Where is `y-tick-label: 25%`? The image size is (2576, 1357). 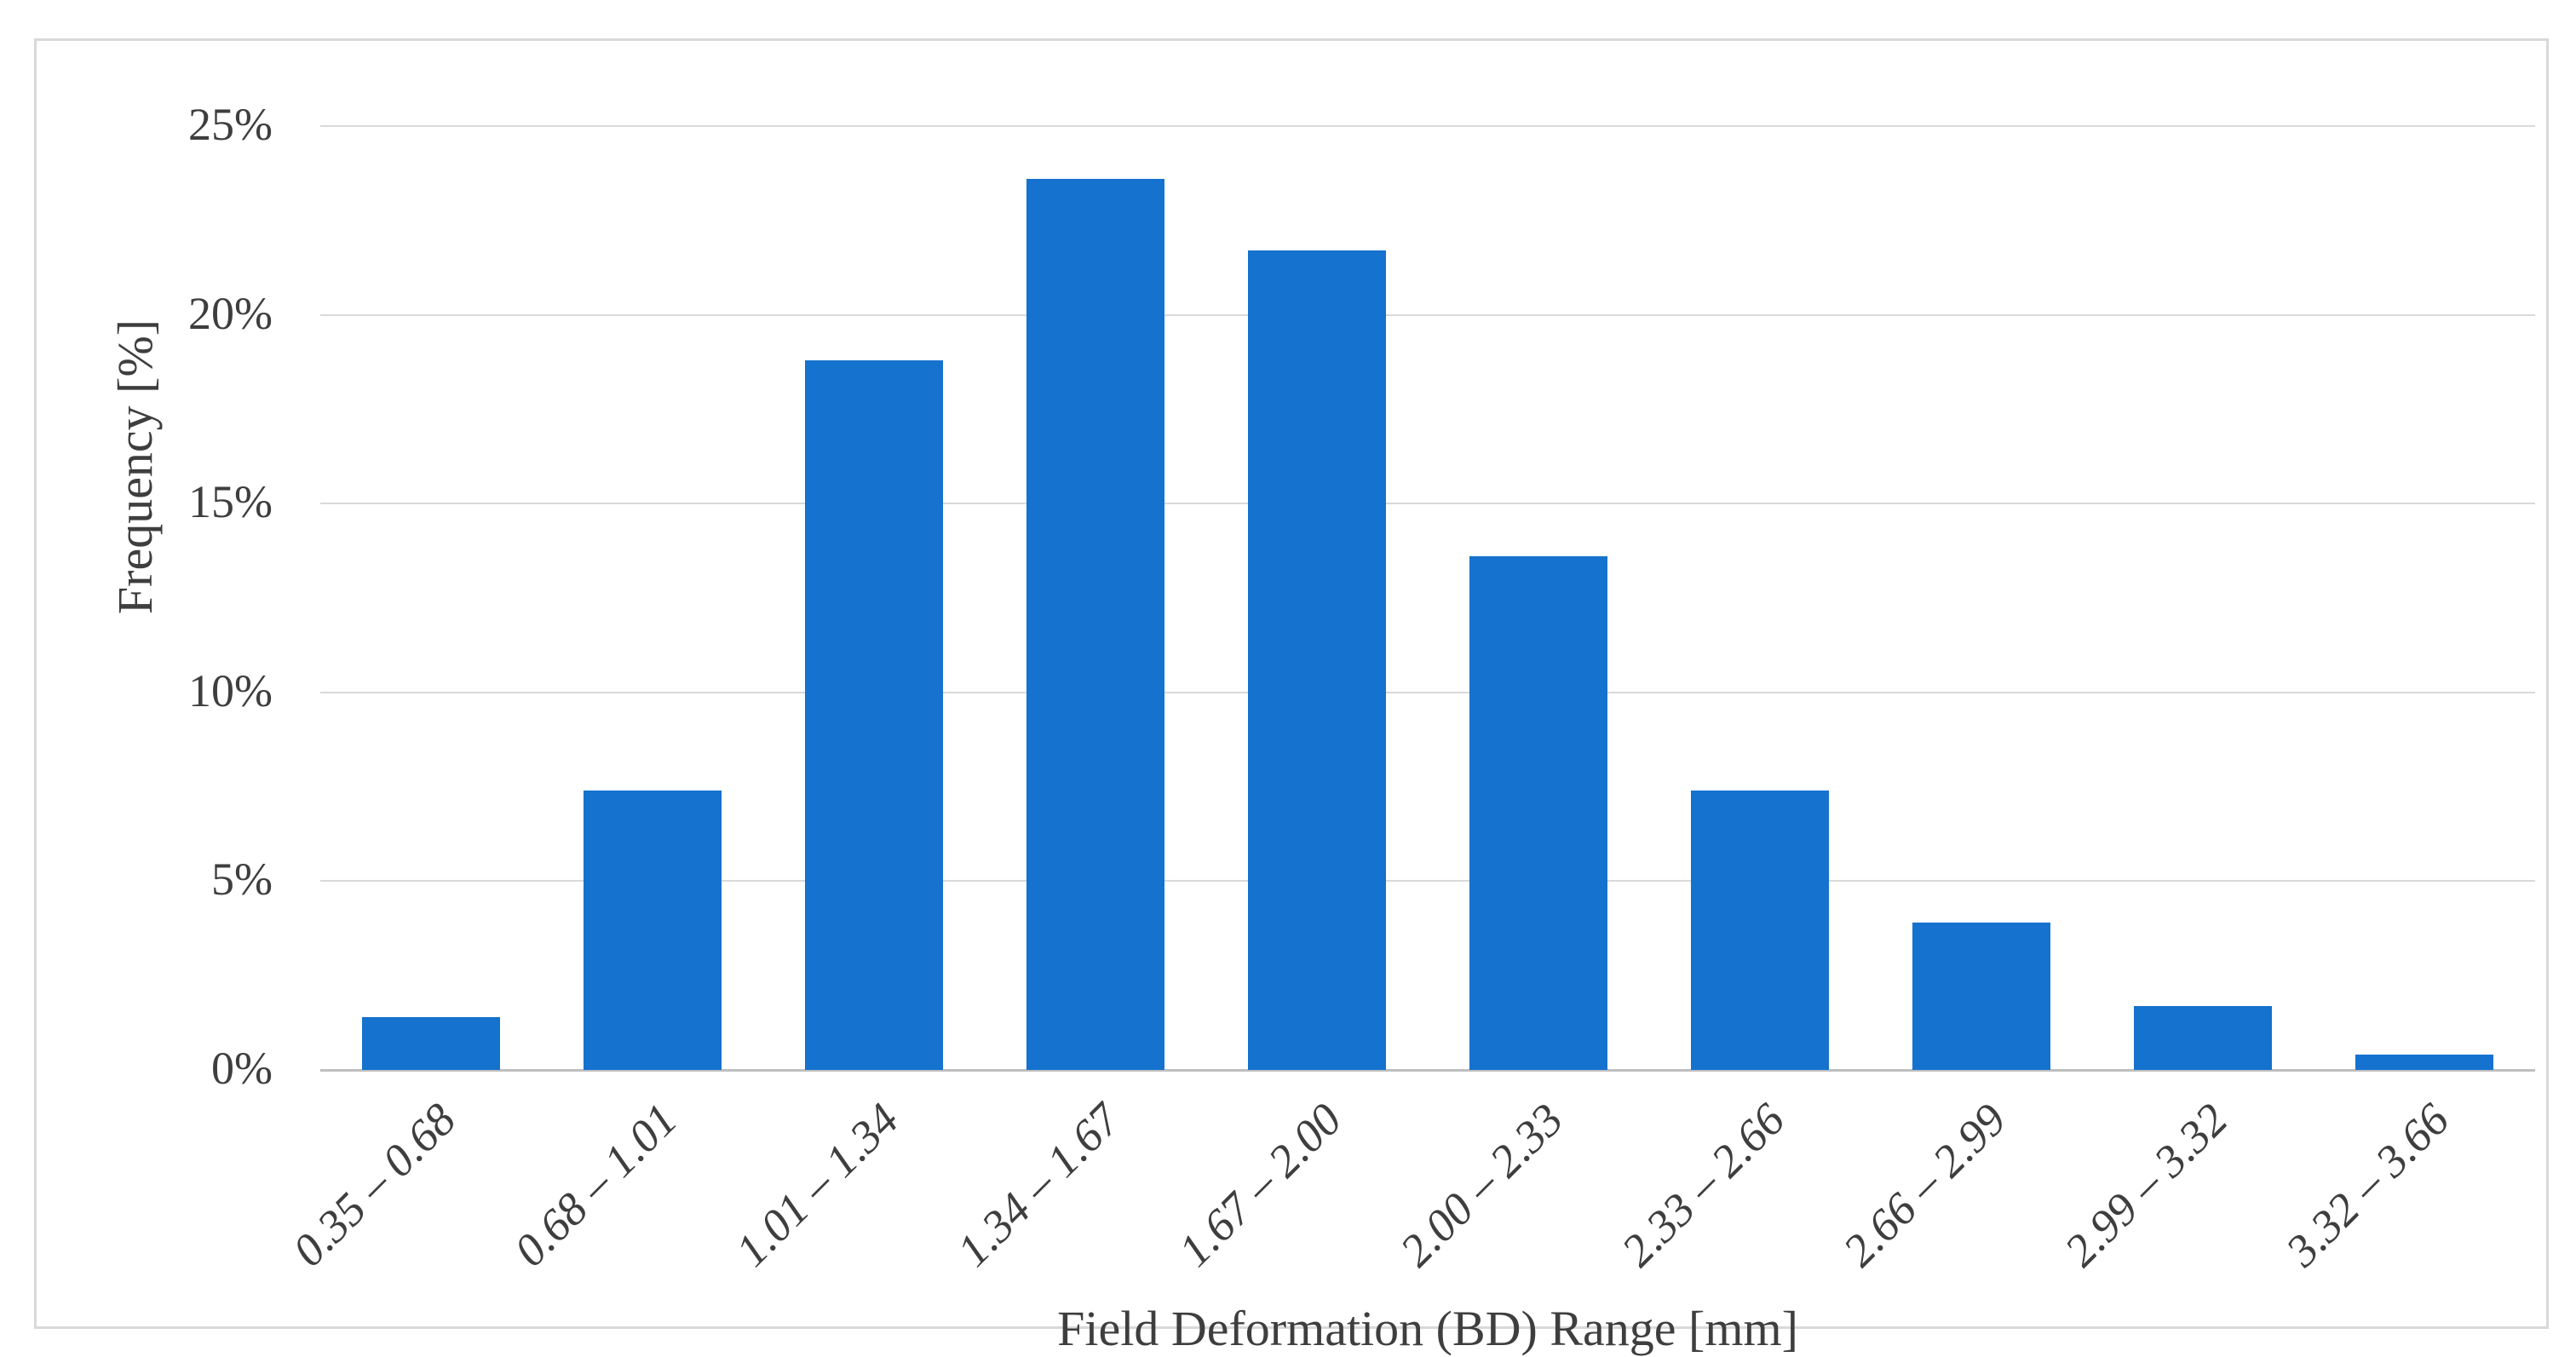 y-tick-label: 25% is located at coordinates (231, 124).